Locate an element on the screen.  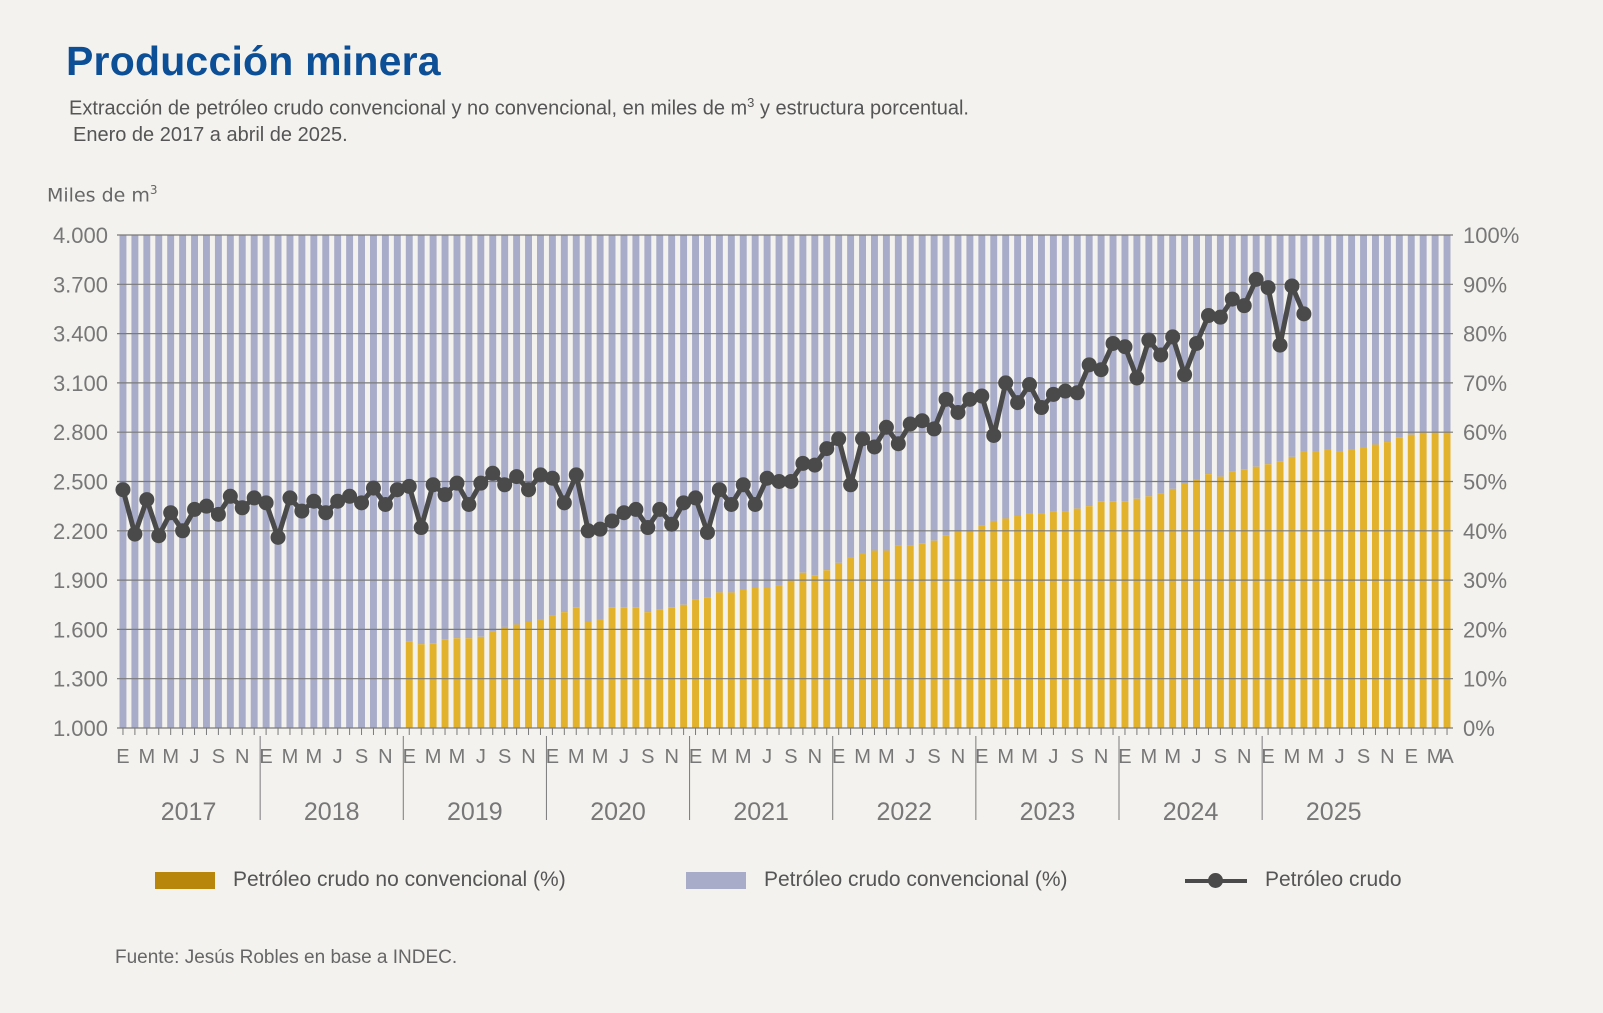
left-tick-label: 1.300 is located at coordinates (80, 679).